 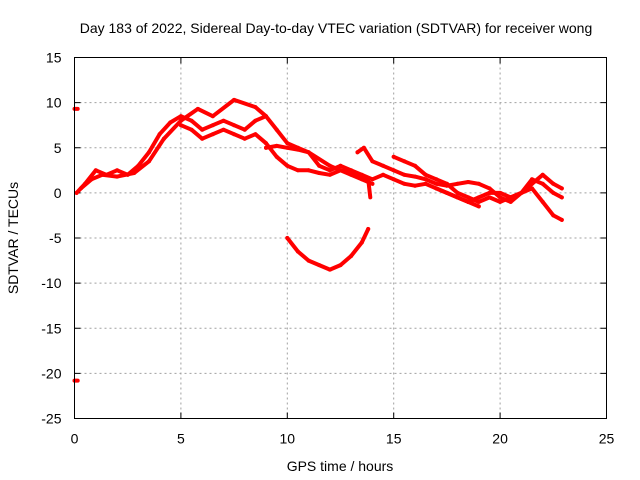 What do you see at coordinates (51, 419) in the screenshot?
I see `y-tick-label: -25` at bounding box center [51, 419].